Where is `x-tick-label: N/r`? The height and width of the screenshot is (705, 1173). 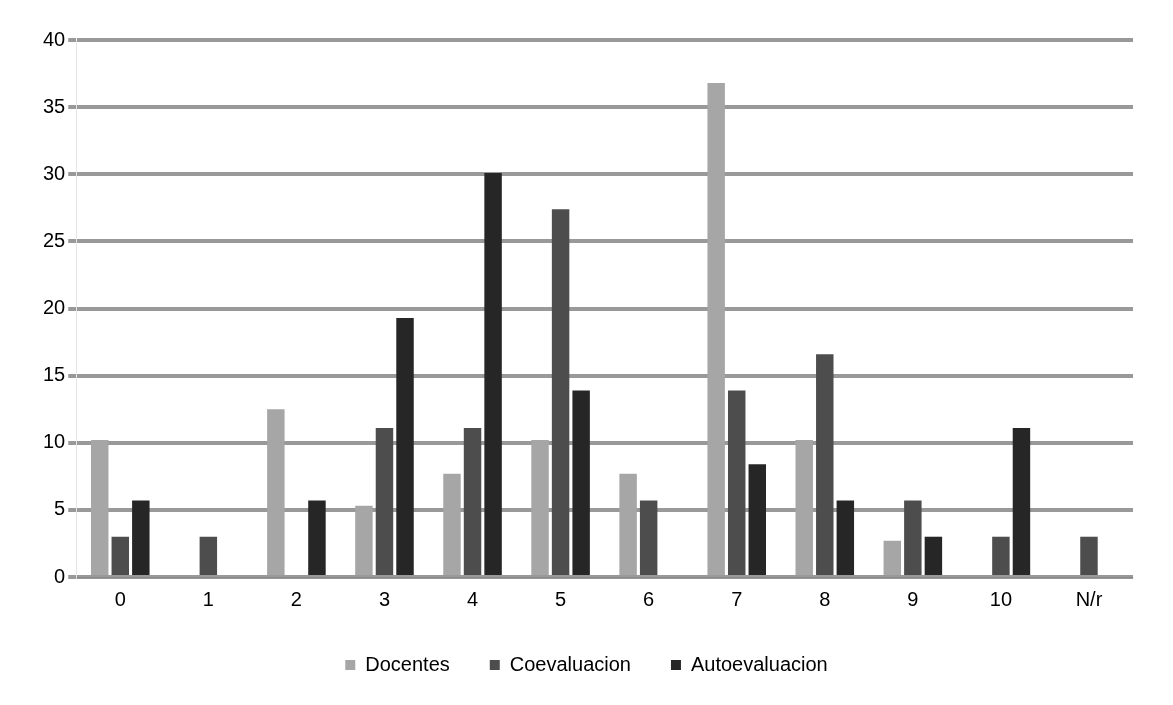 x-tick-label: N/r is located at coordinates (1089, 598).